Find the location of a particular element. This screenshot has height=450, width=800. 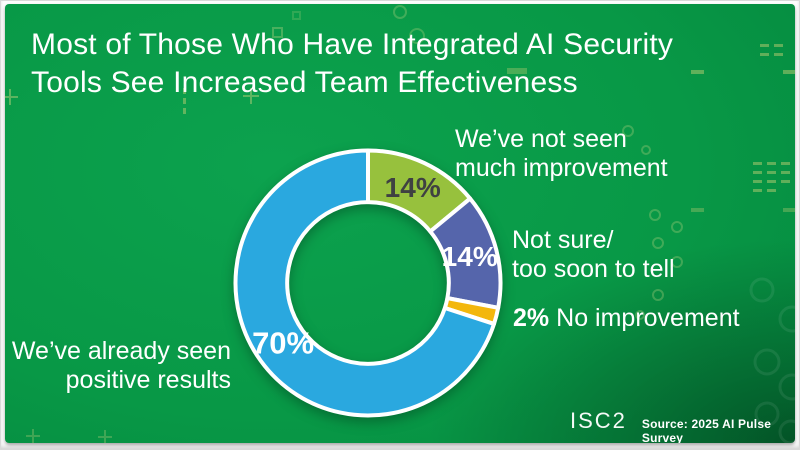

slice-pct-not-seen-much-improvement: 14% is located at coordinates (413, 187).